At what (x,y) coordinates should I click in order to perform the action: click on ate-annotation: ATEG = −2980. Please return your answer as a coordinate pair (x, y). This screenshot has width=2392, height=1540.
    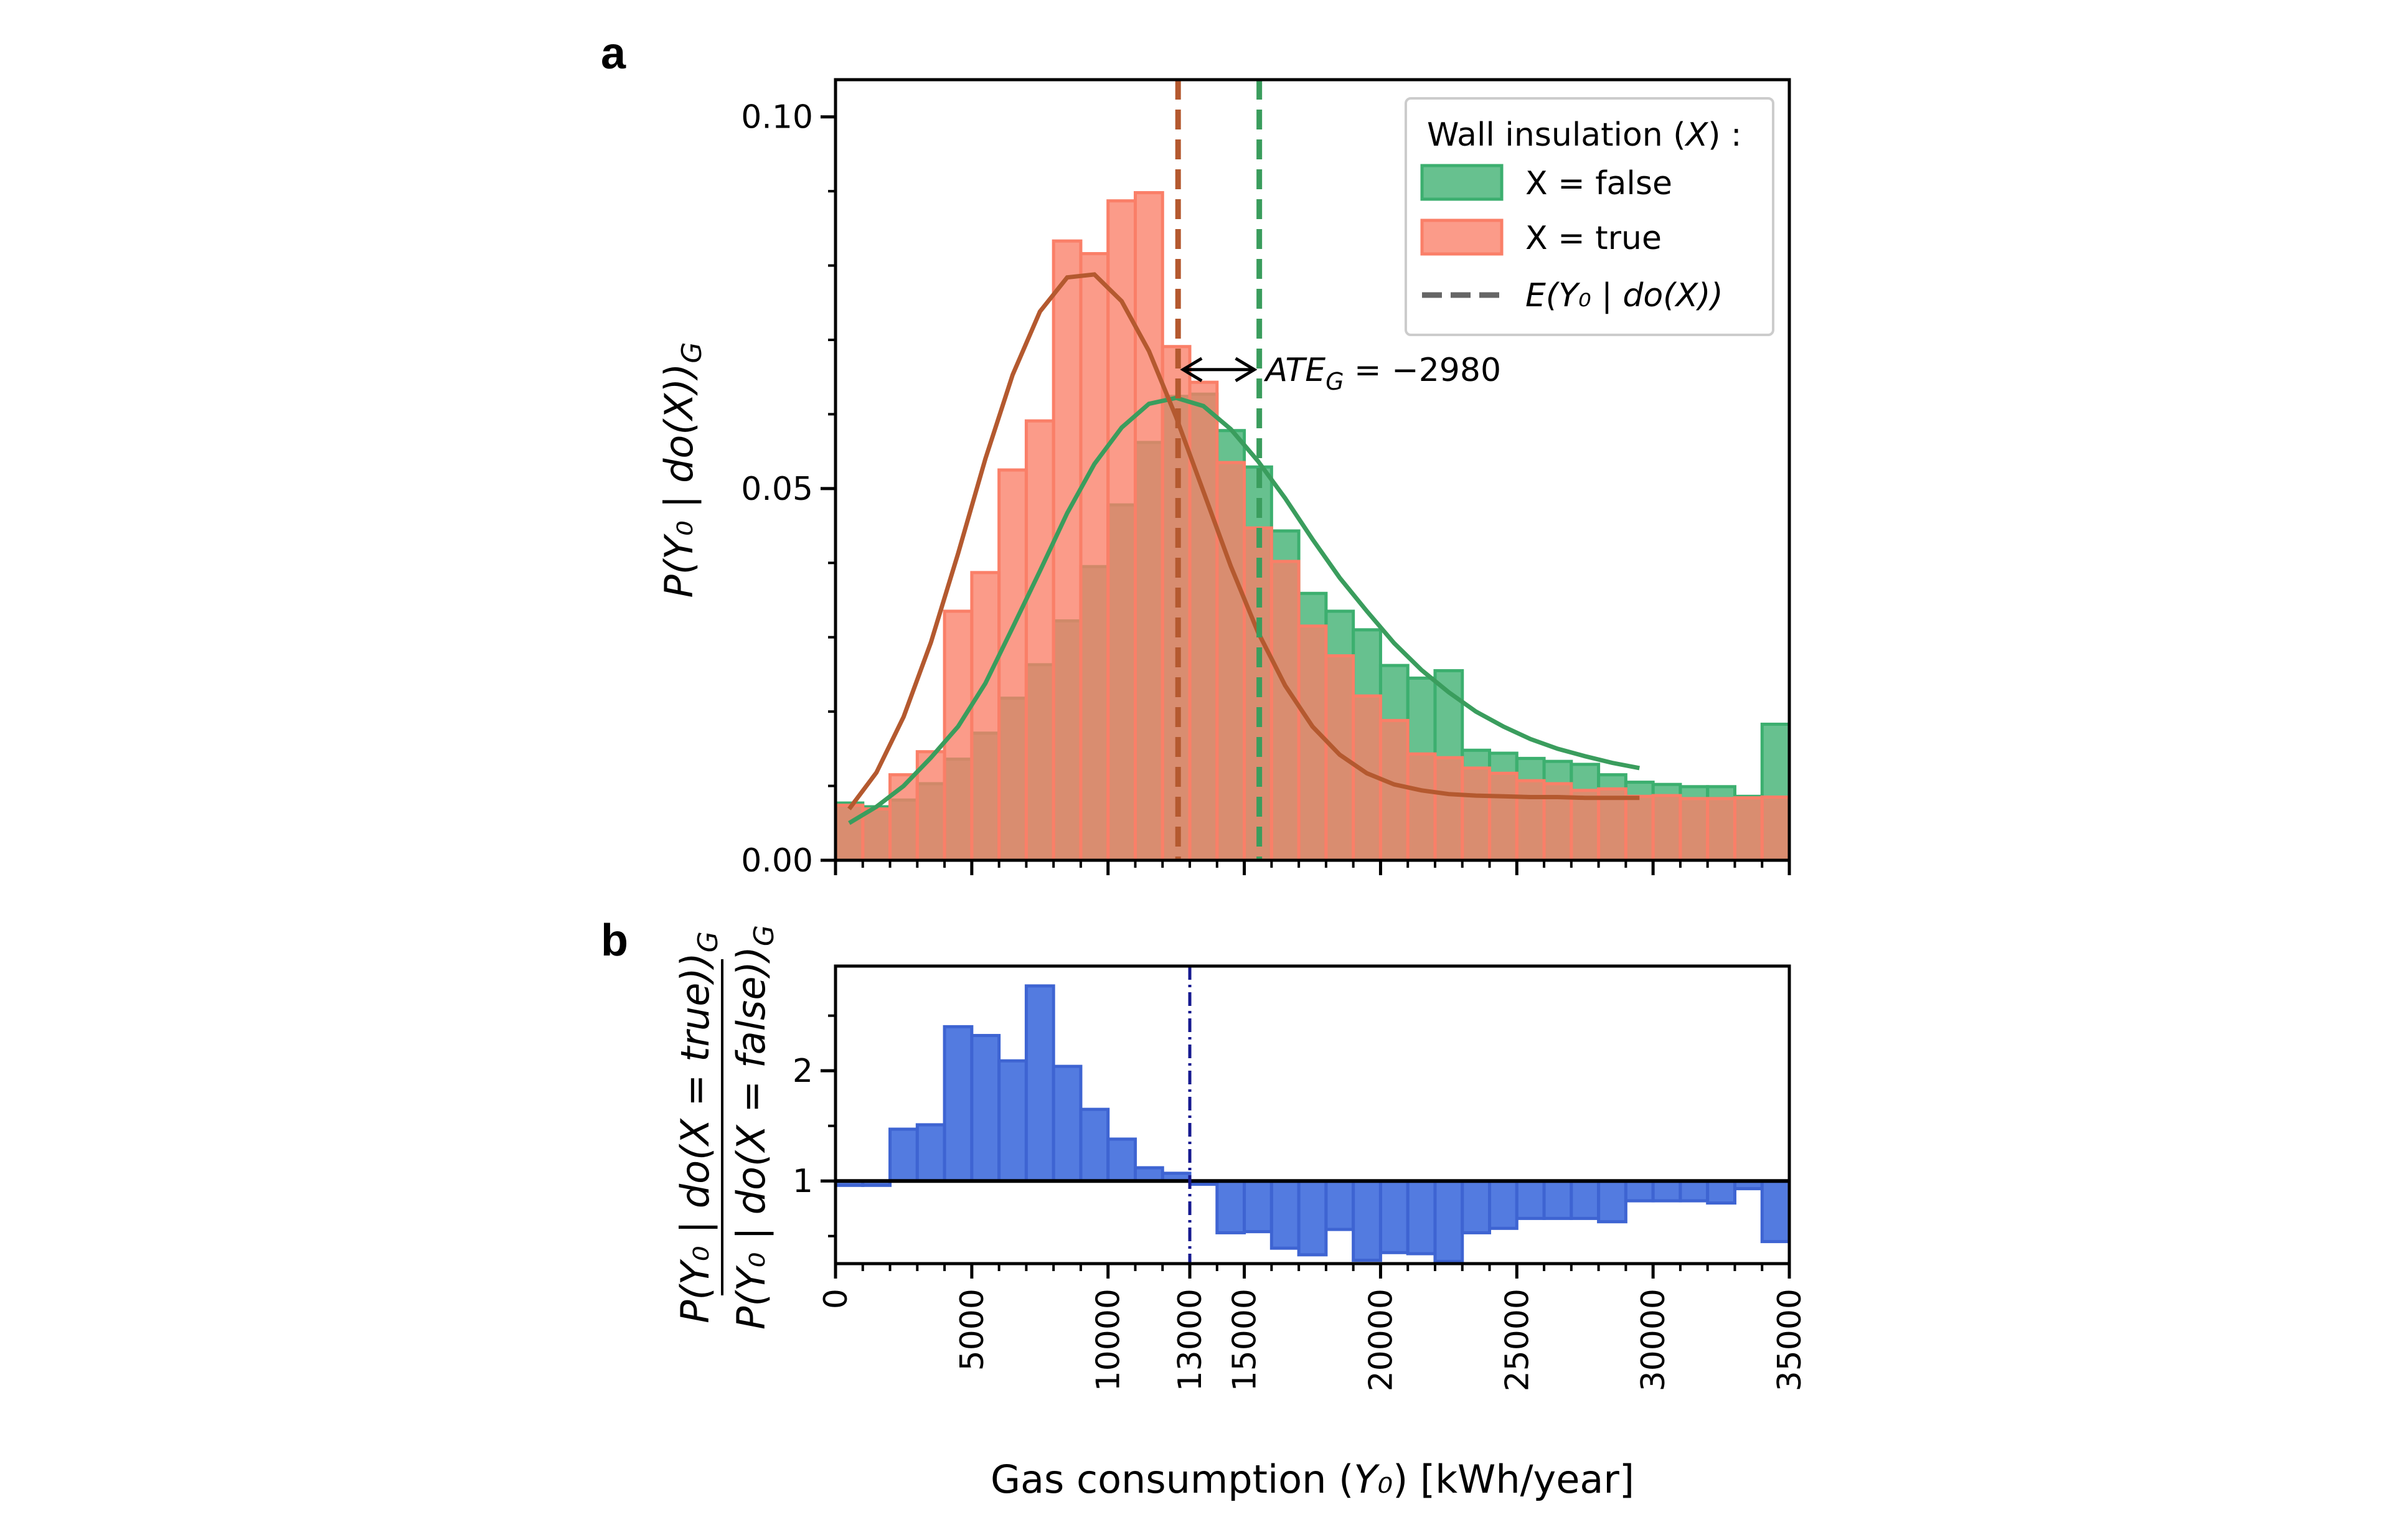
    Looking at the image, I should click on (1341, 373).